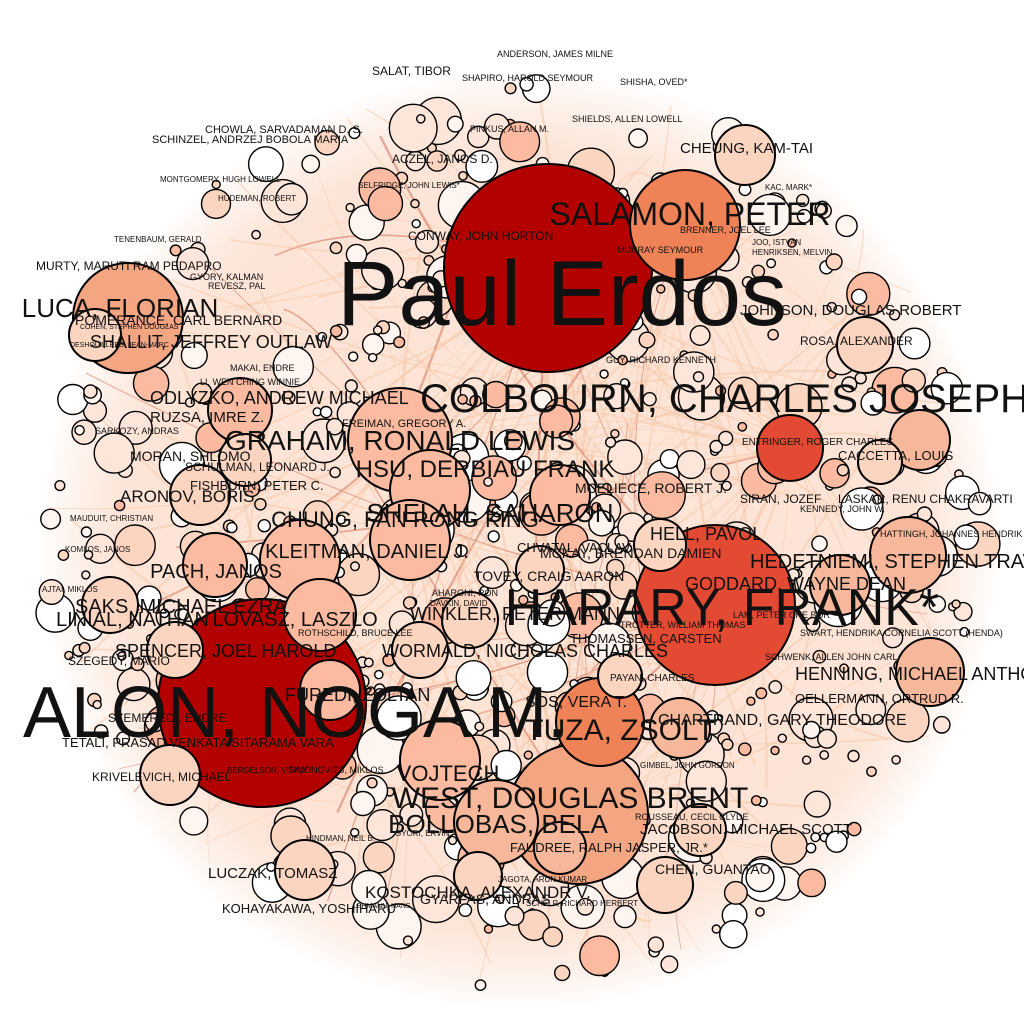  I want to click on node-chung, so click(410, 540).